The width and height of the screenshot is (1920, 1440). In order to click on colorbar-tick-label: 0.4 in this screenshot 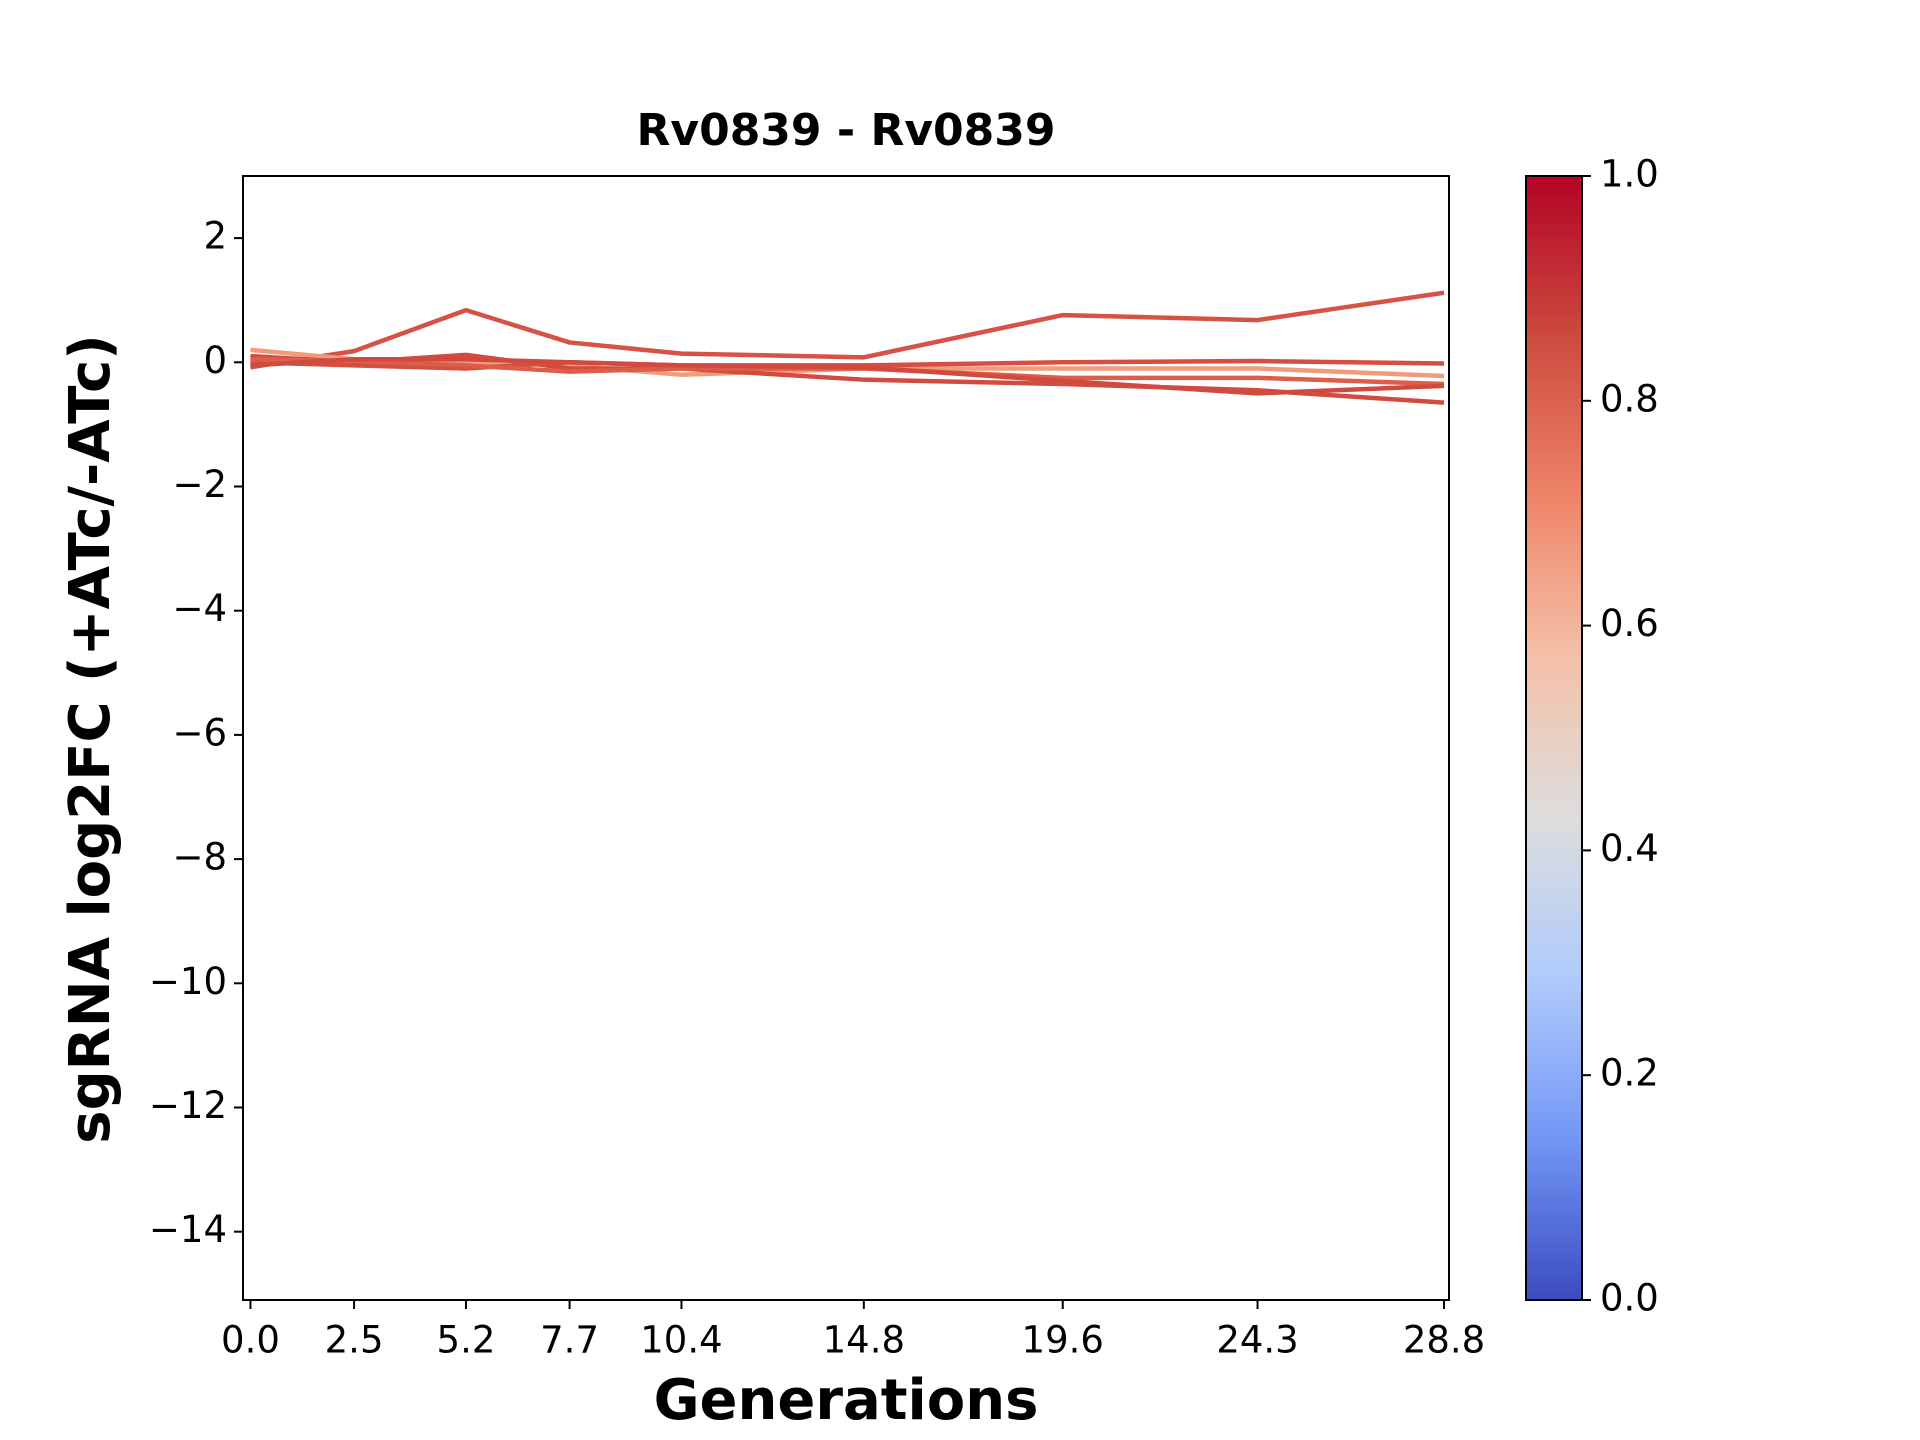, I will do `click(1629, 848)`.